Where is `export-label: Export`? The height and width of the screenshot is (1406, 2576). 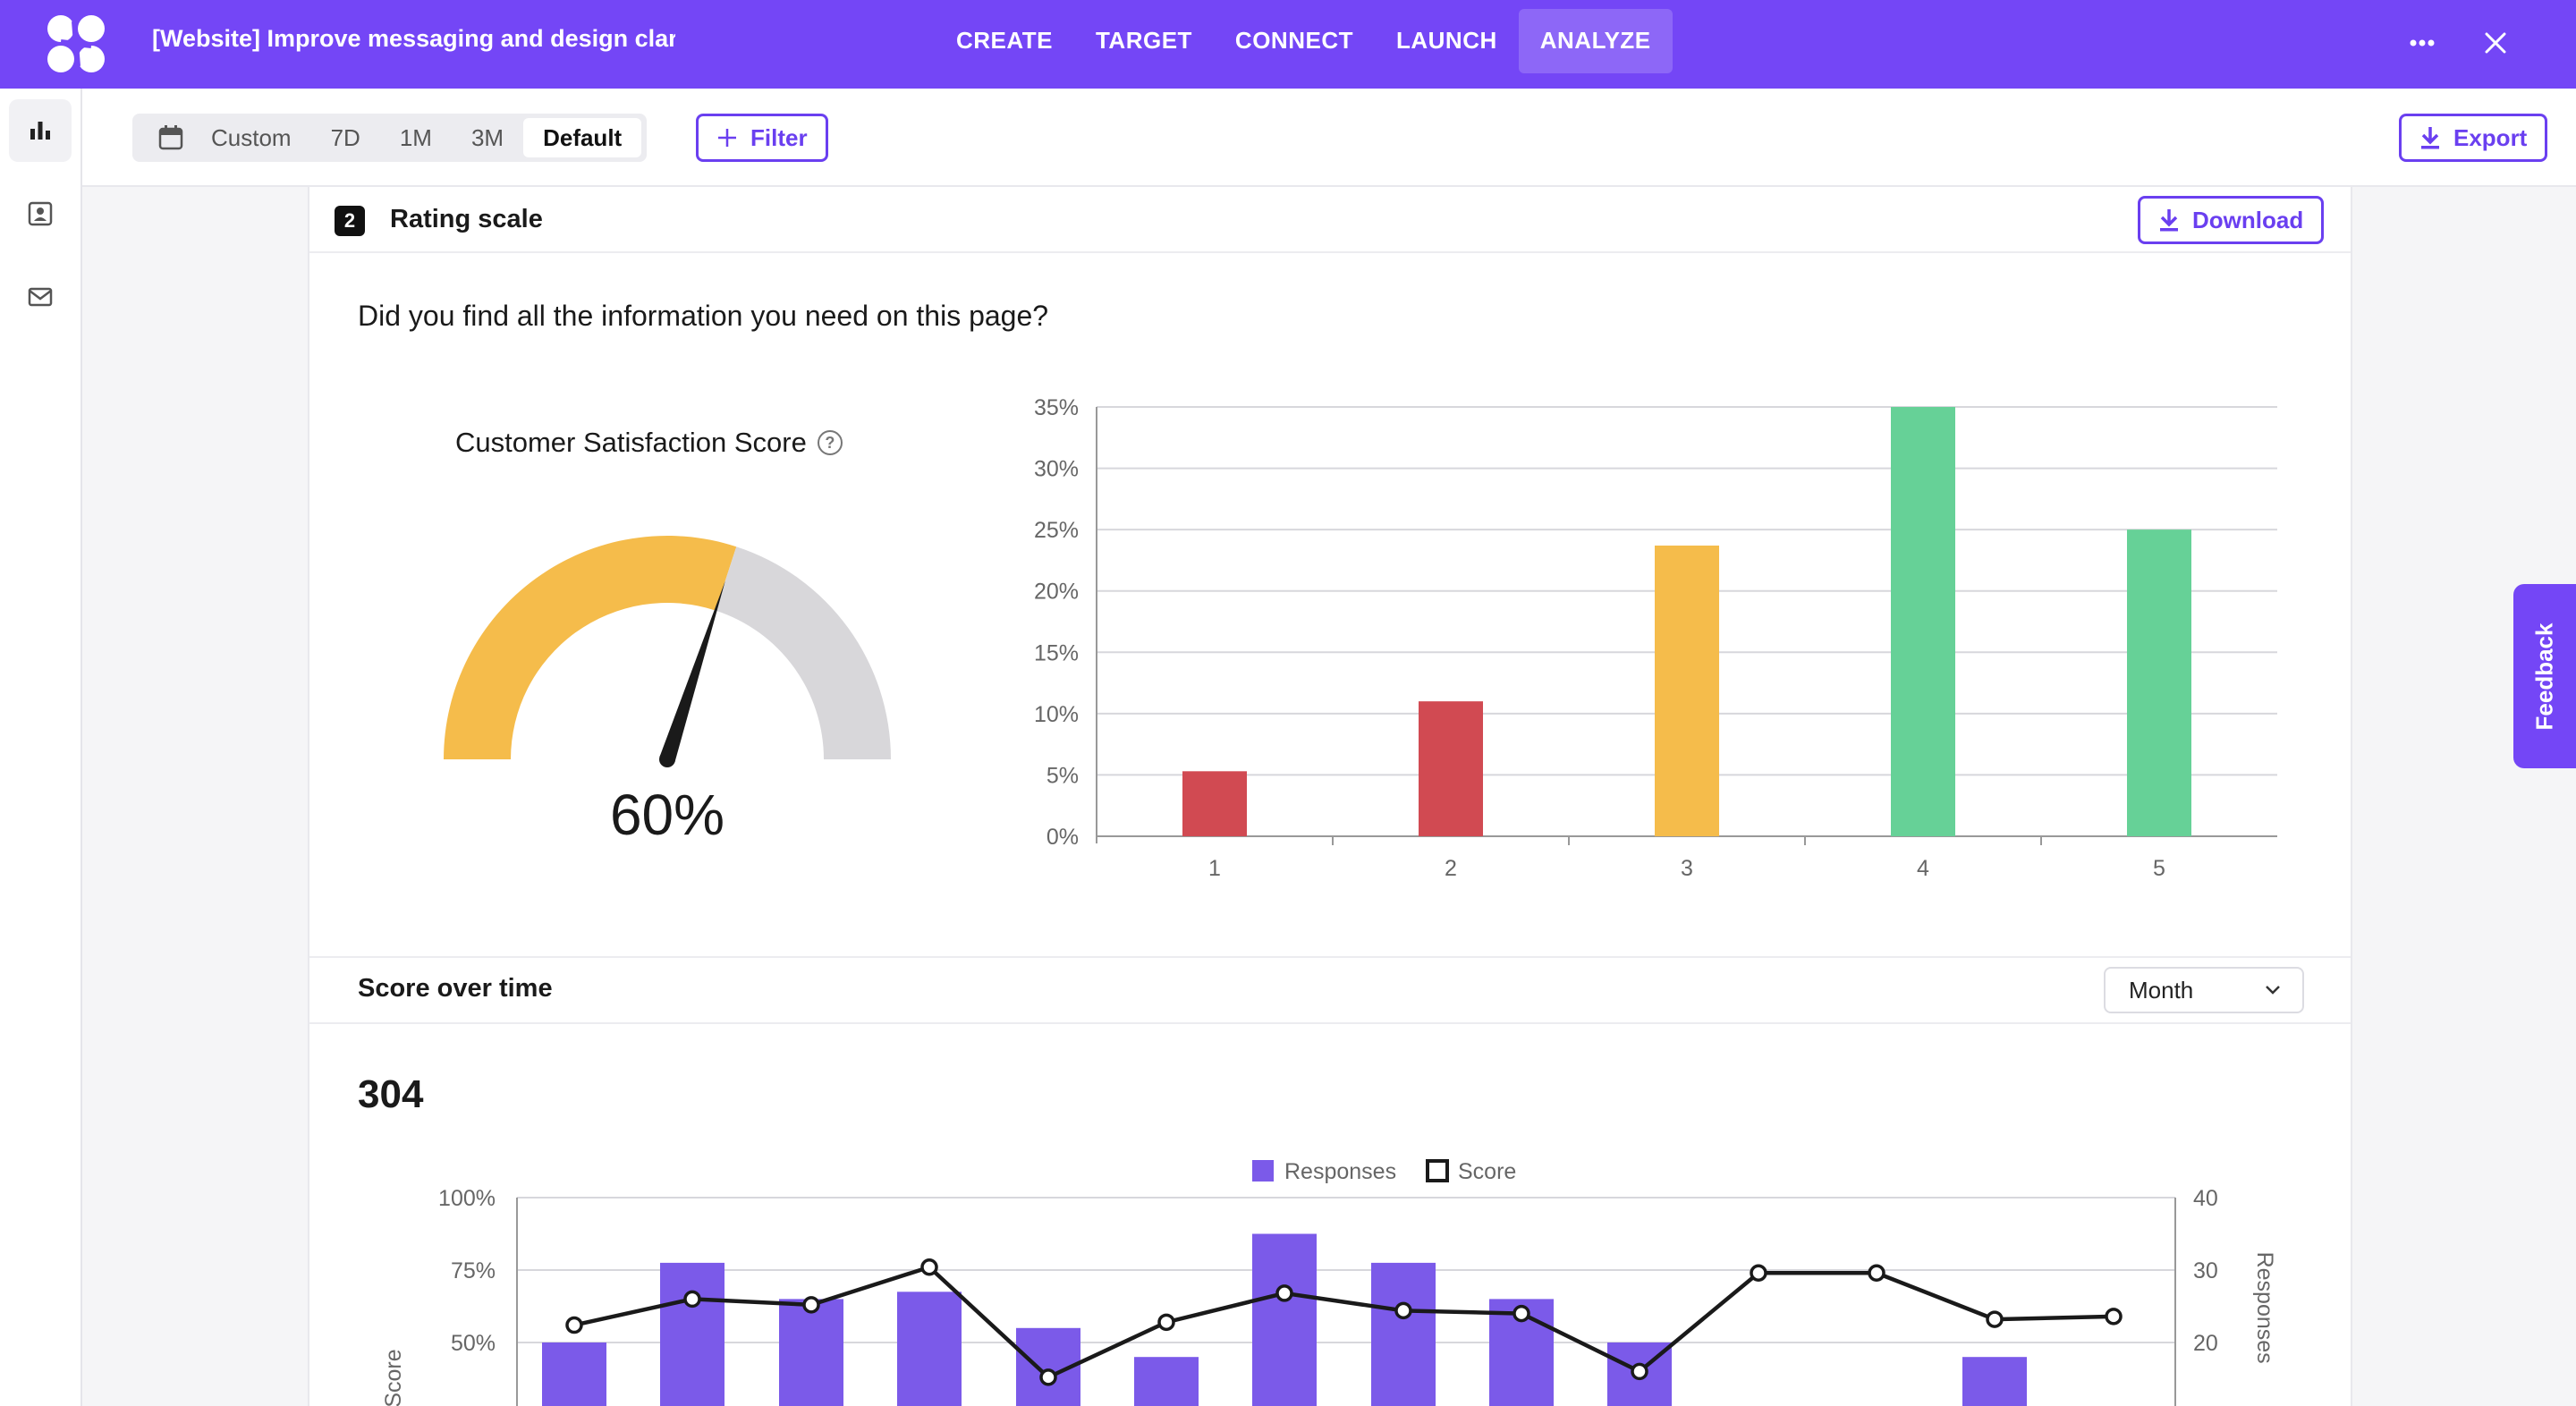
export-label: Export is located at coordinates (2490, 137).